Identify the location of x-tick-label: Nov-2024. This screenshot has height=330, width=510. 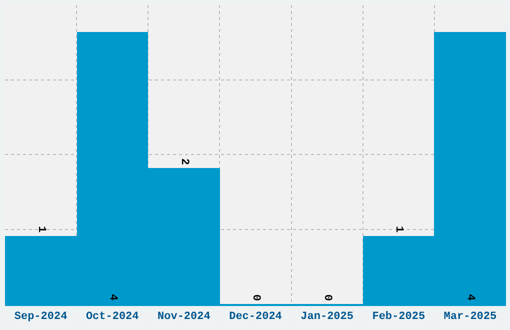
(184, 317).